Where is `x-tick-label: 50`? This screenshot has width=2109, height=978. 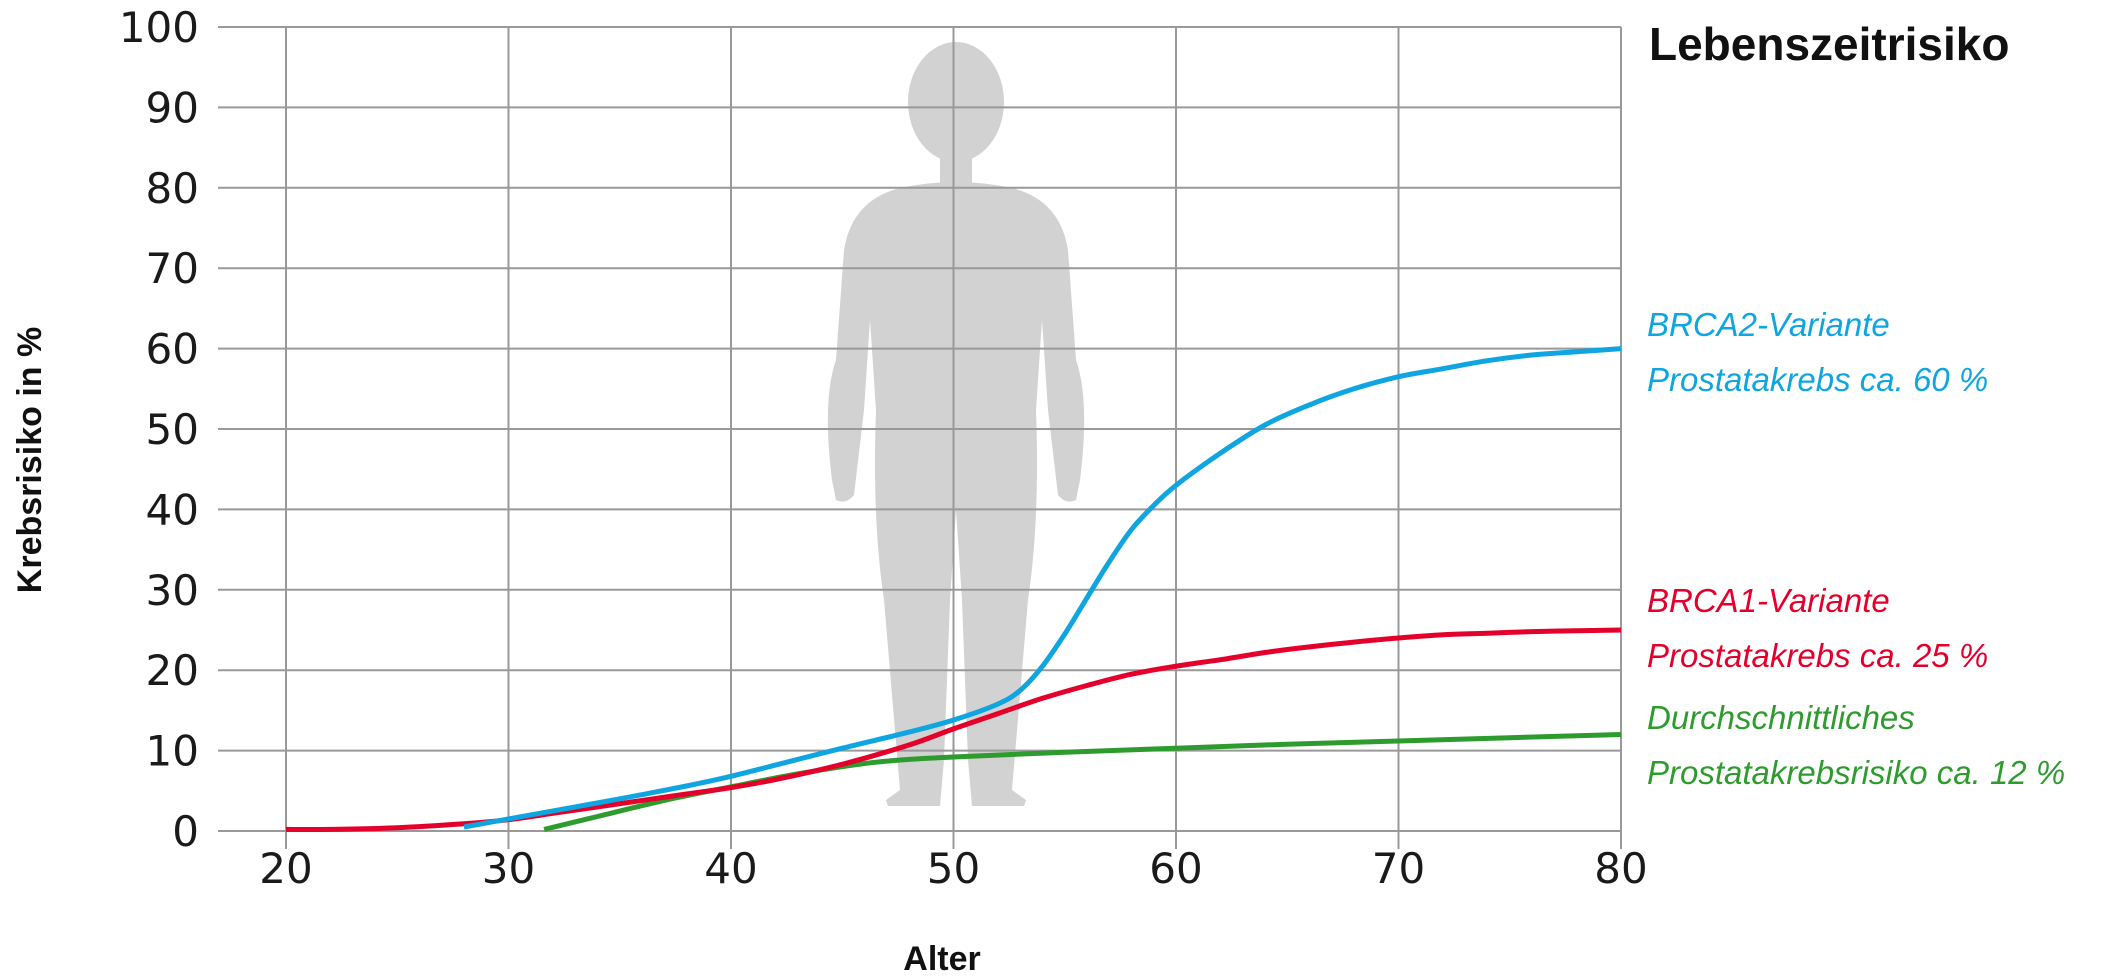 x-tick-label: 50 is located at coordinates (953, 868).